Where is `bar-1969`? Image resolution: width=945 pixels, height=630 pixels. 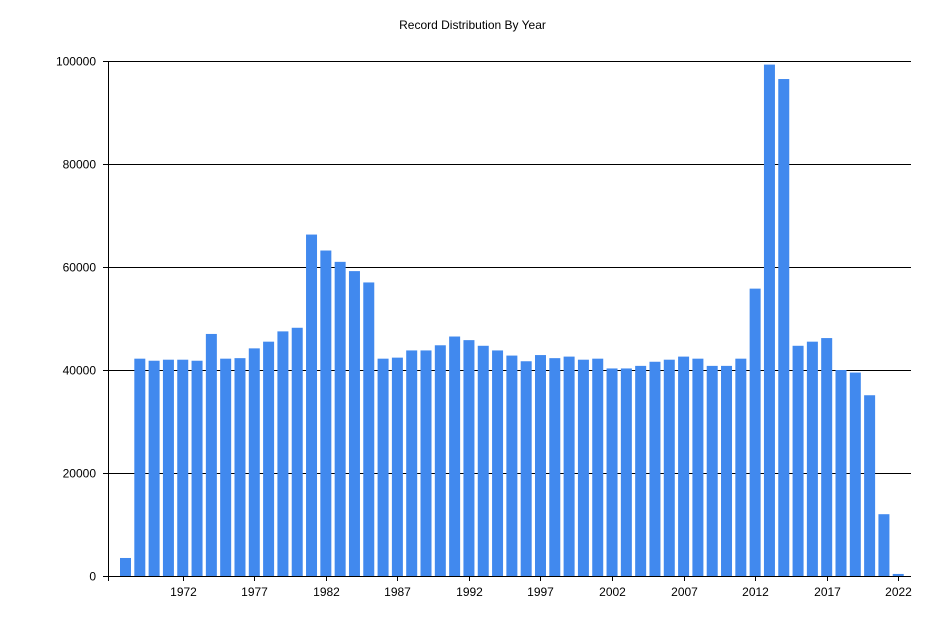 bar-1969 is located at coordinates (140, 467).